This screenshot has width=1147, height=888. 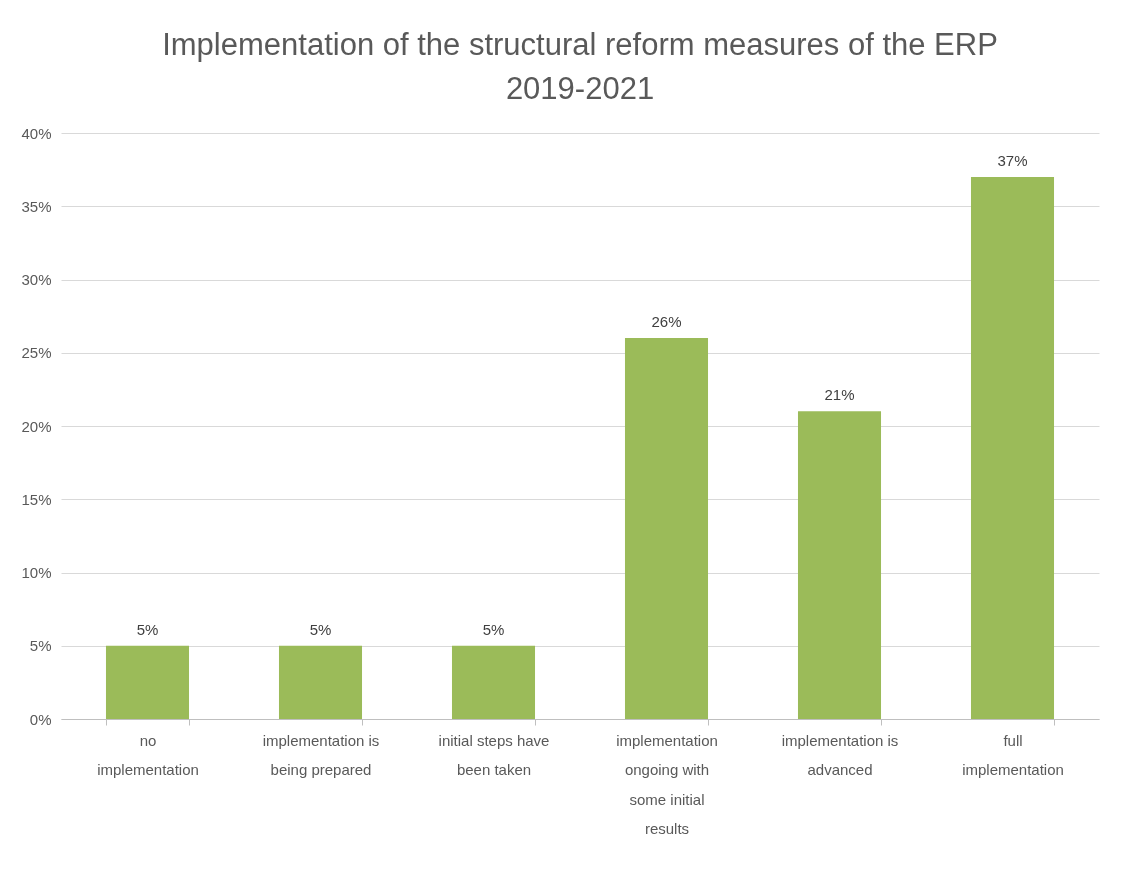 What do you see at coordinates (40, 719) in the screenshot?
I see `y-tick-label: 0%` at bounding box center [40, 719].